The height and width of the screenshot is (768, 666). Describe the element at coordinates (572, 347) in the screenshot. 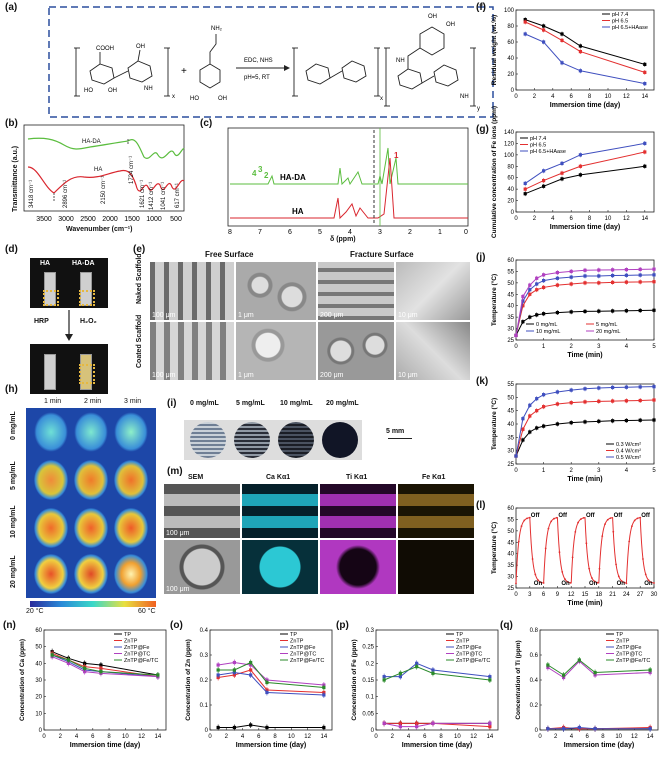

I see `x-tick-label: 2` at that location.